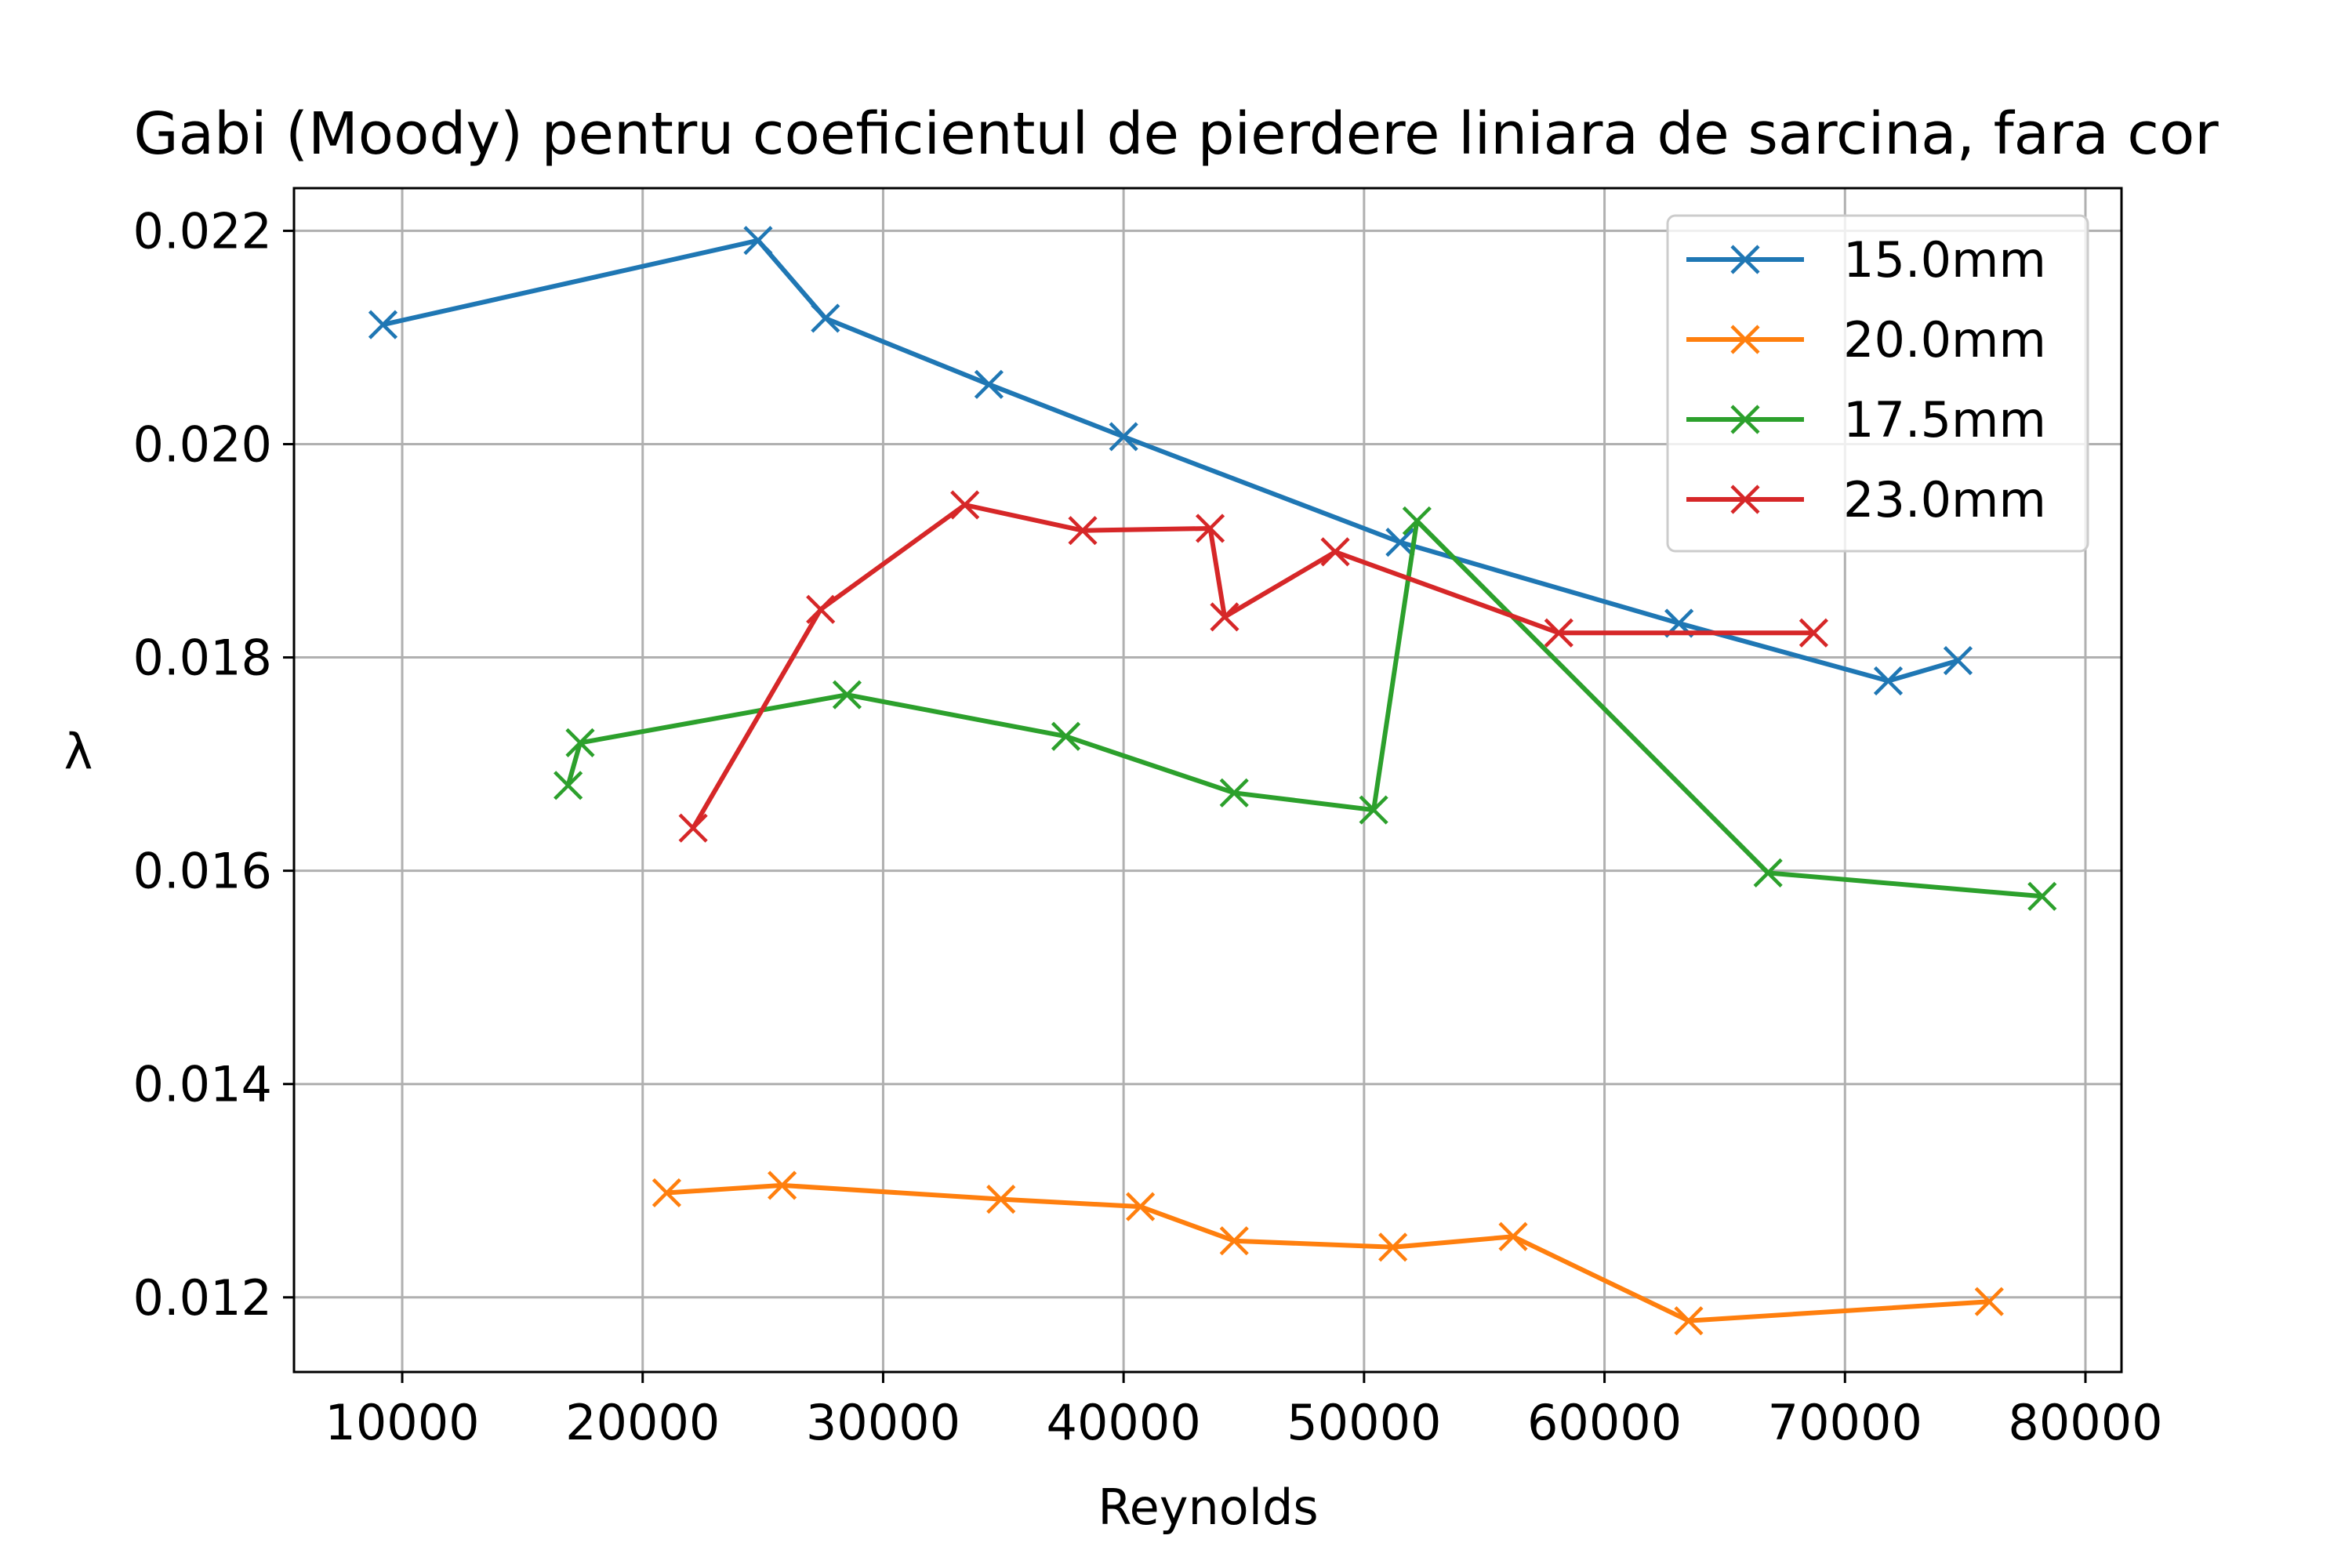  Describe the element at coordinates (1124, 1422) in the screenshot. I see `x-tick-label: 40000` at that location.